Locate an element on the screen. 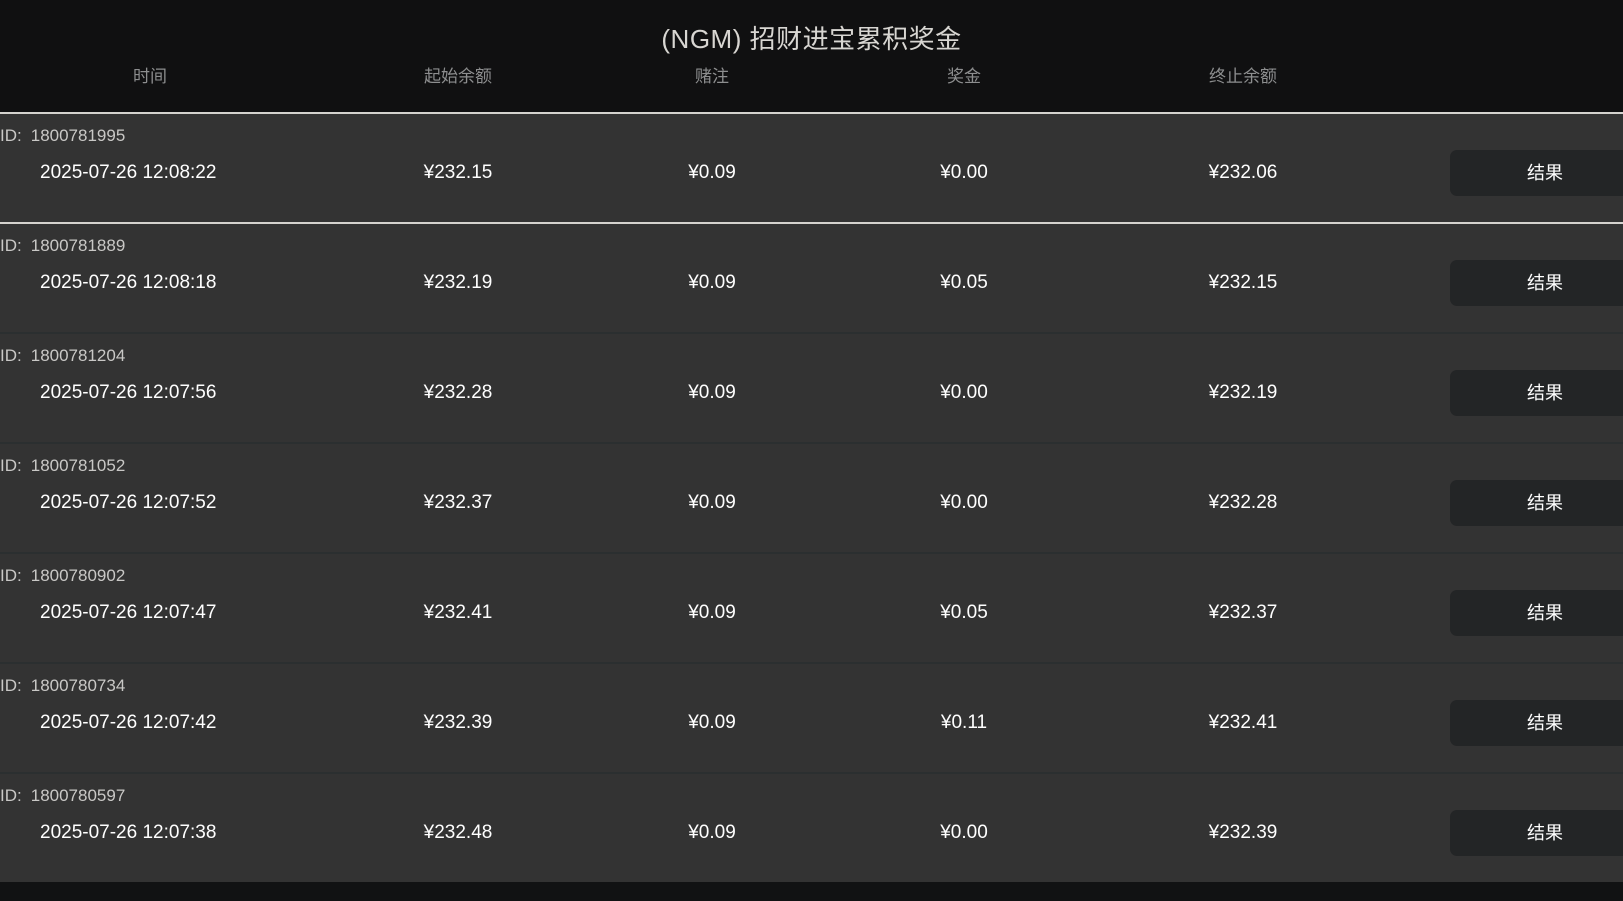  cell-end-balance: ¥232.37 is located at coordinates (1243, 612).